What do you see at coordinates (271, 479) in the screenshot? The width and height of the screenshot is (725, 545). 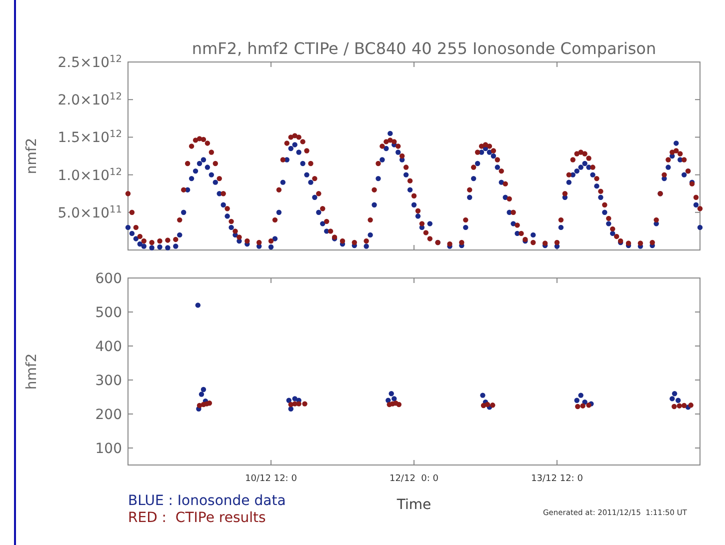 I see `x-tick-label: 10/12 12: 0` at bounding box center [271, 479].